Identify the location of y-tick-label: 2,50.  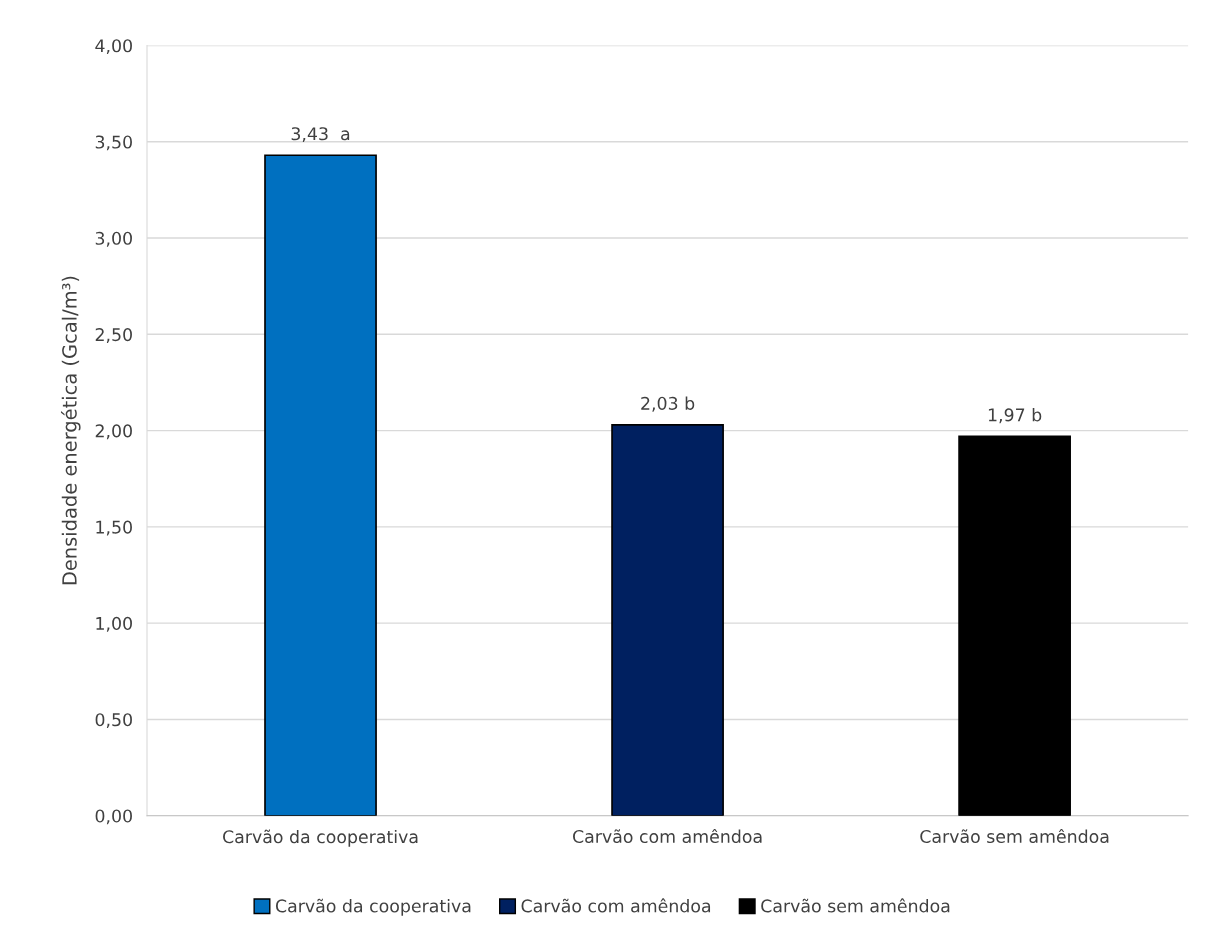
(113, 335).